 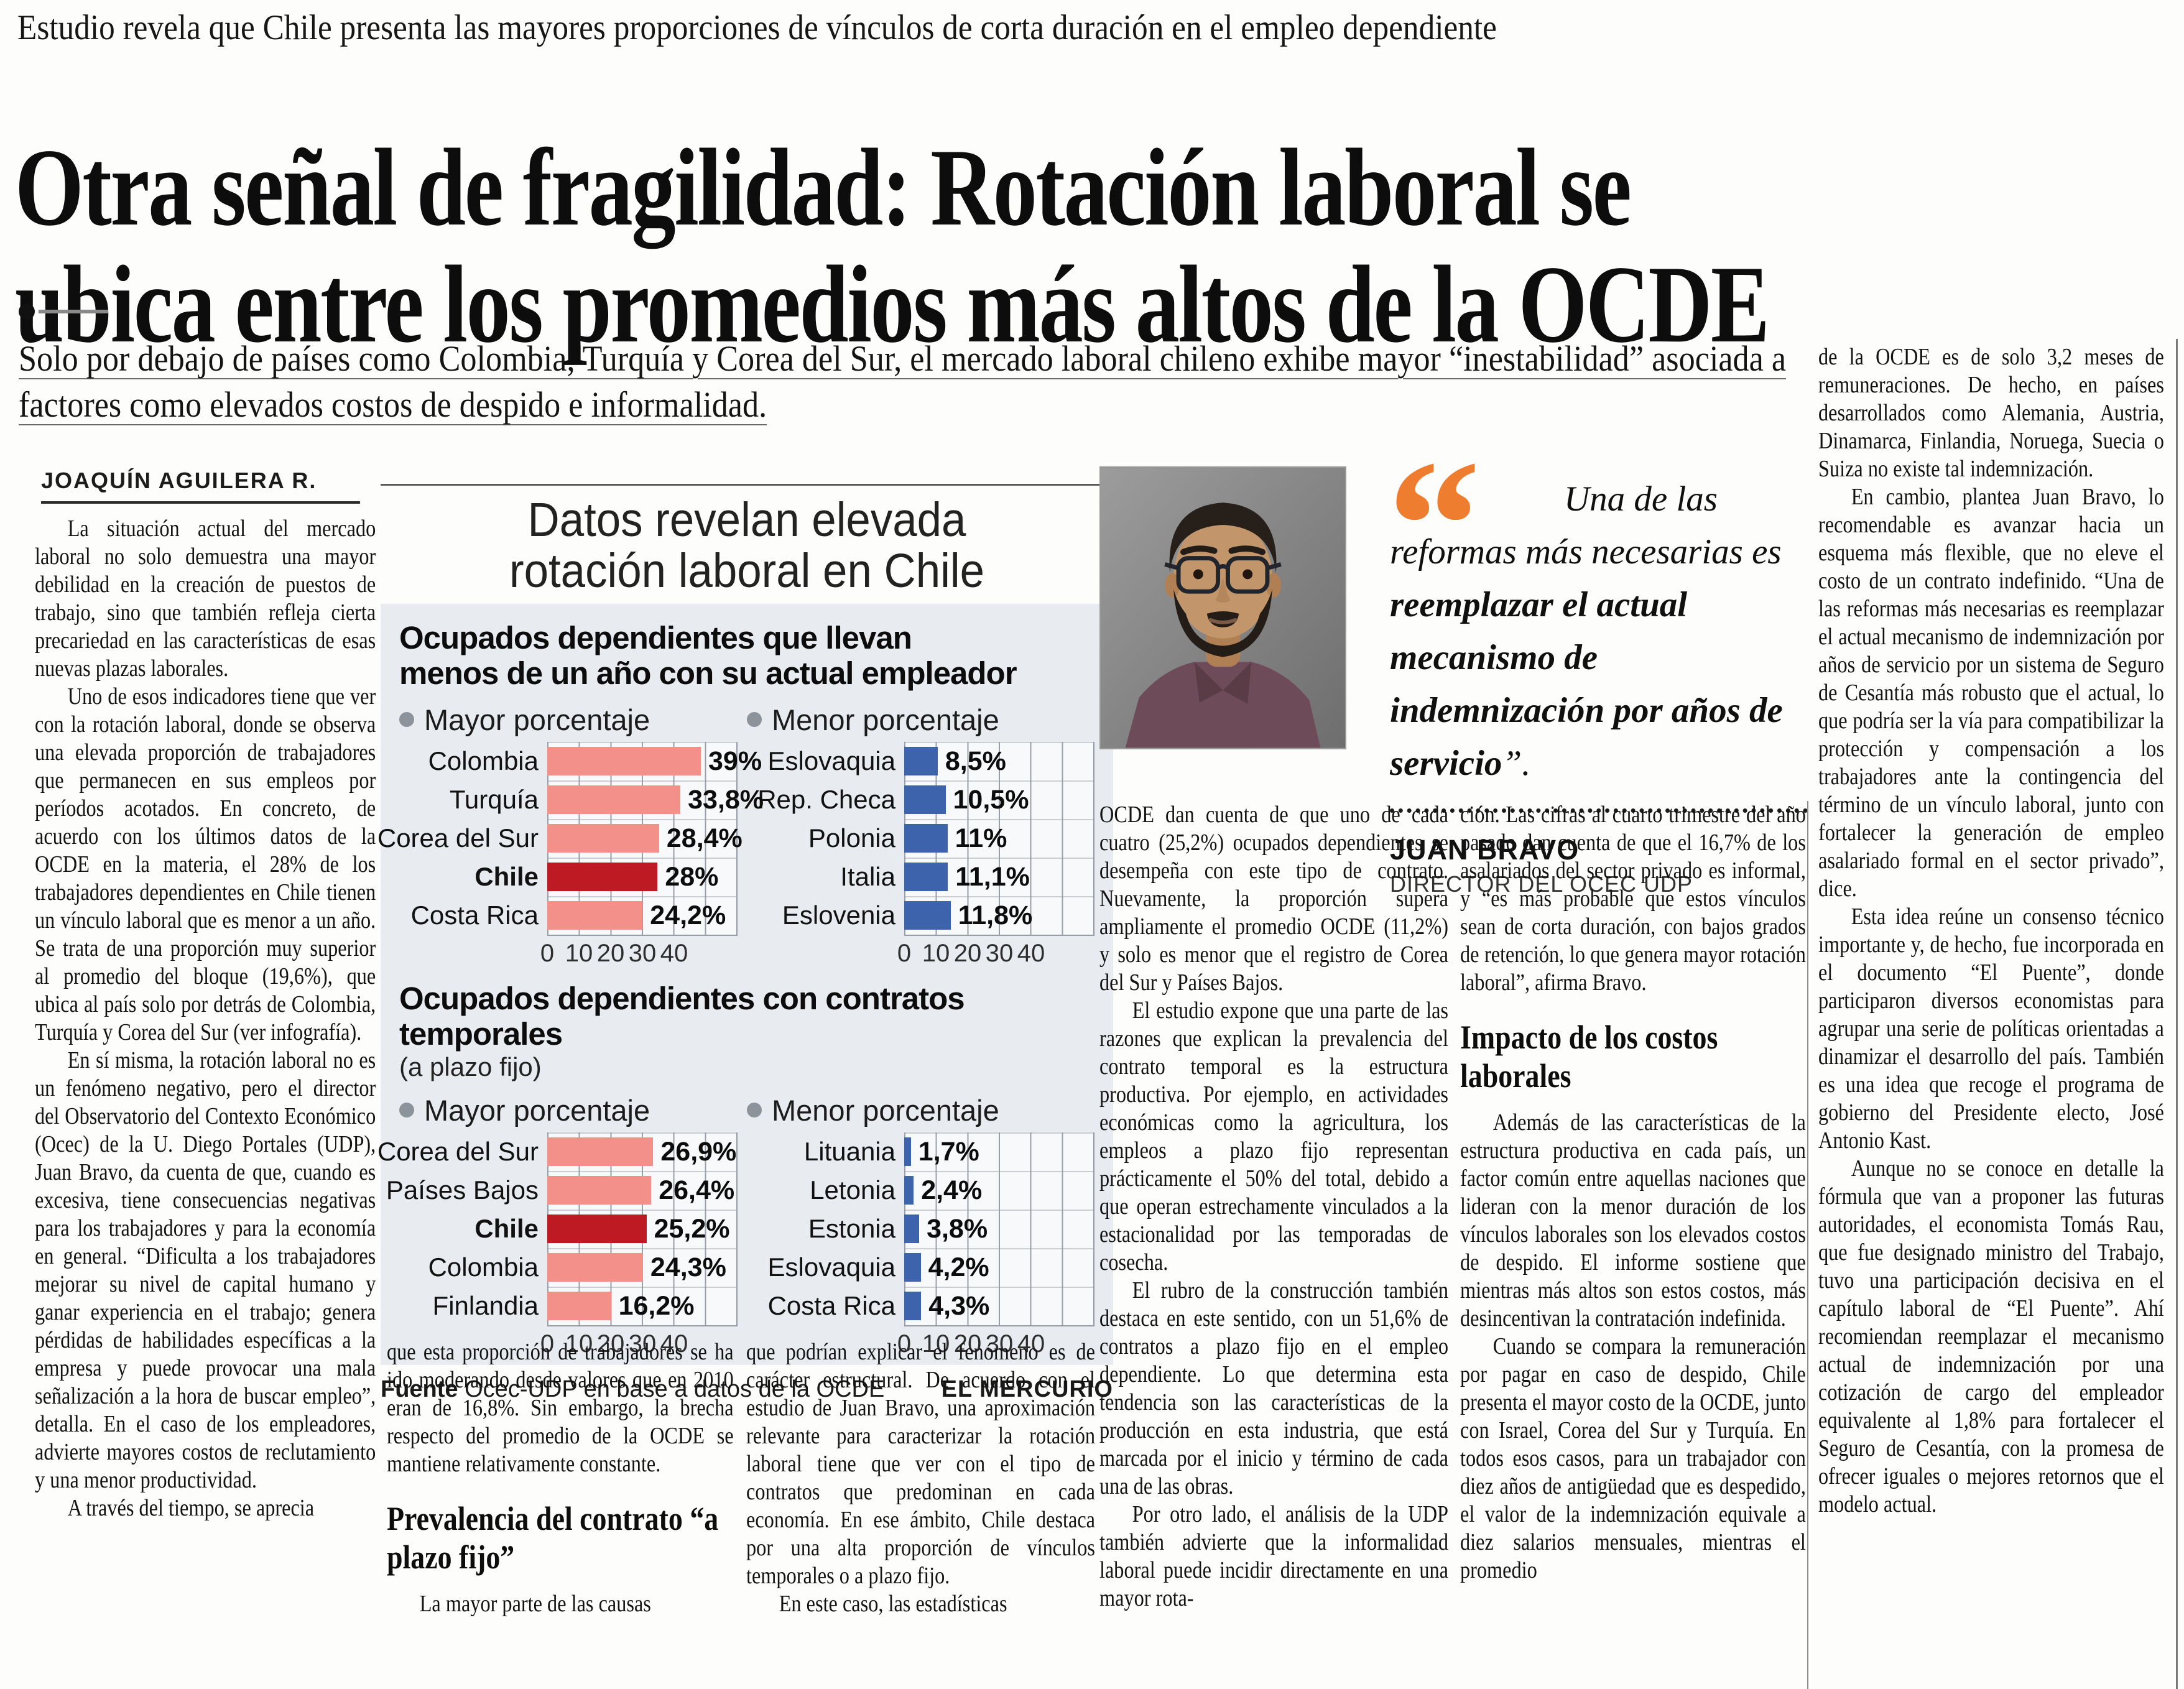 I want to click on chart1-legends: Mayor porcentaje Menor porcentaje, so click(x=747, y=719).